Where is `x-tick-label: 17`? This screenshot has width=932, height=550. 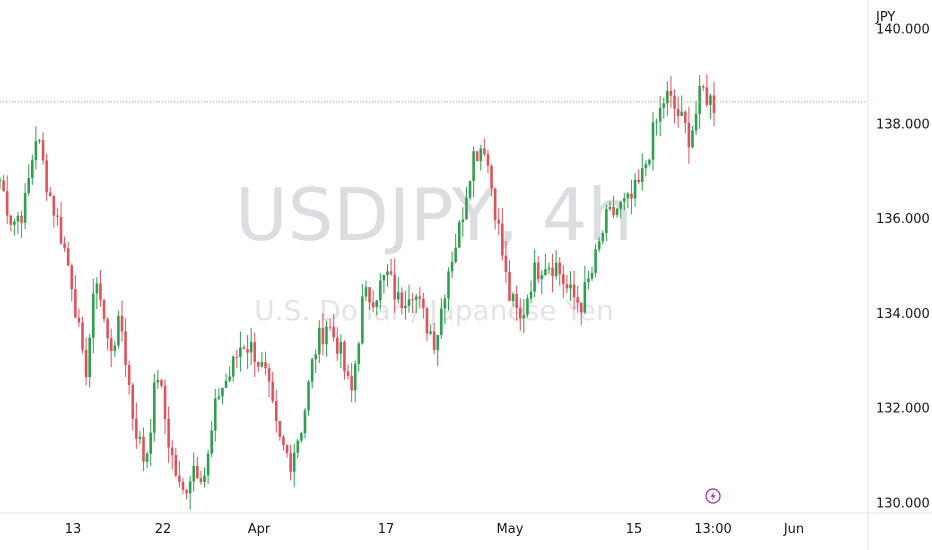
x-tick-label: 17 is located at coordinates (386, 529).